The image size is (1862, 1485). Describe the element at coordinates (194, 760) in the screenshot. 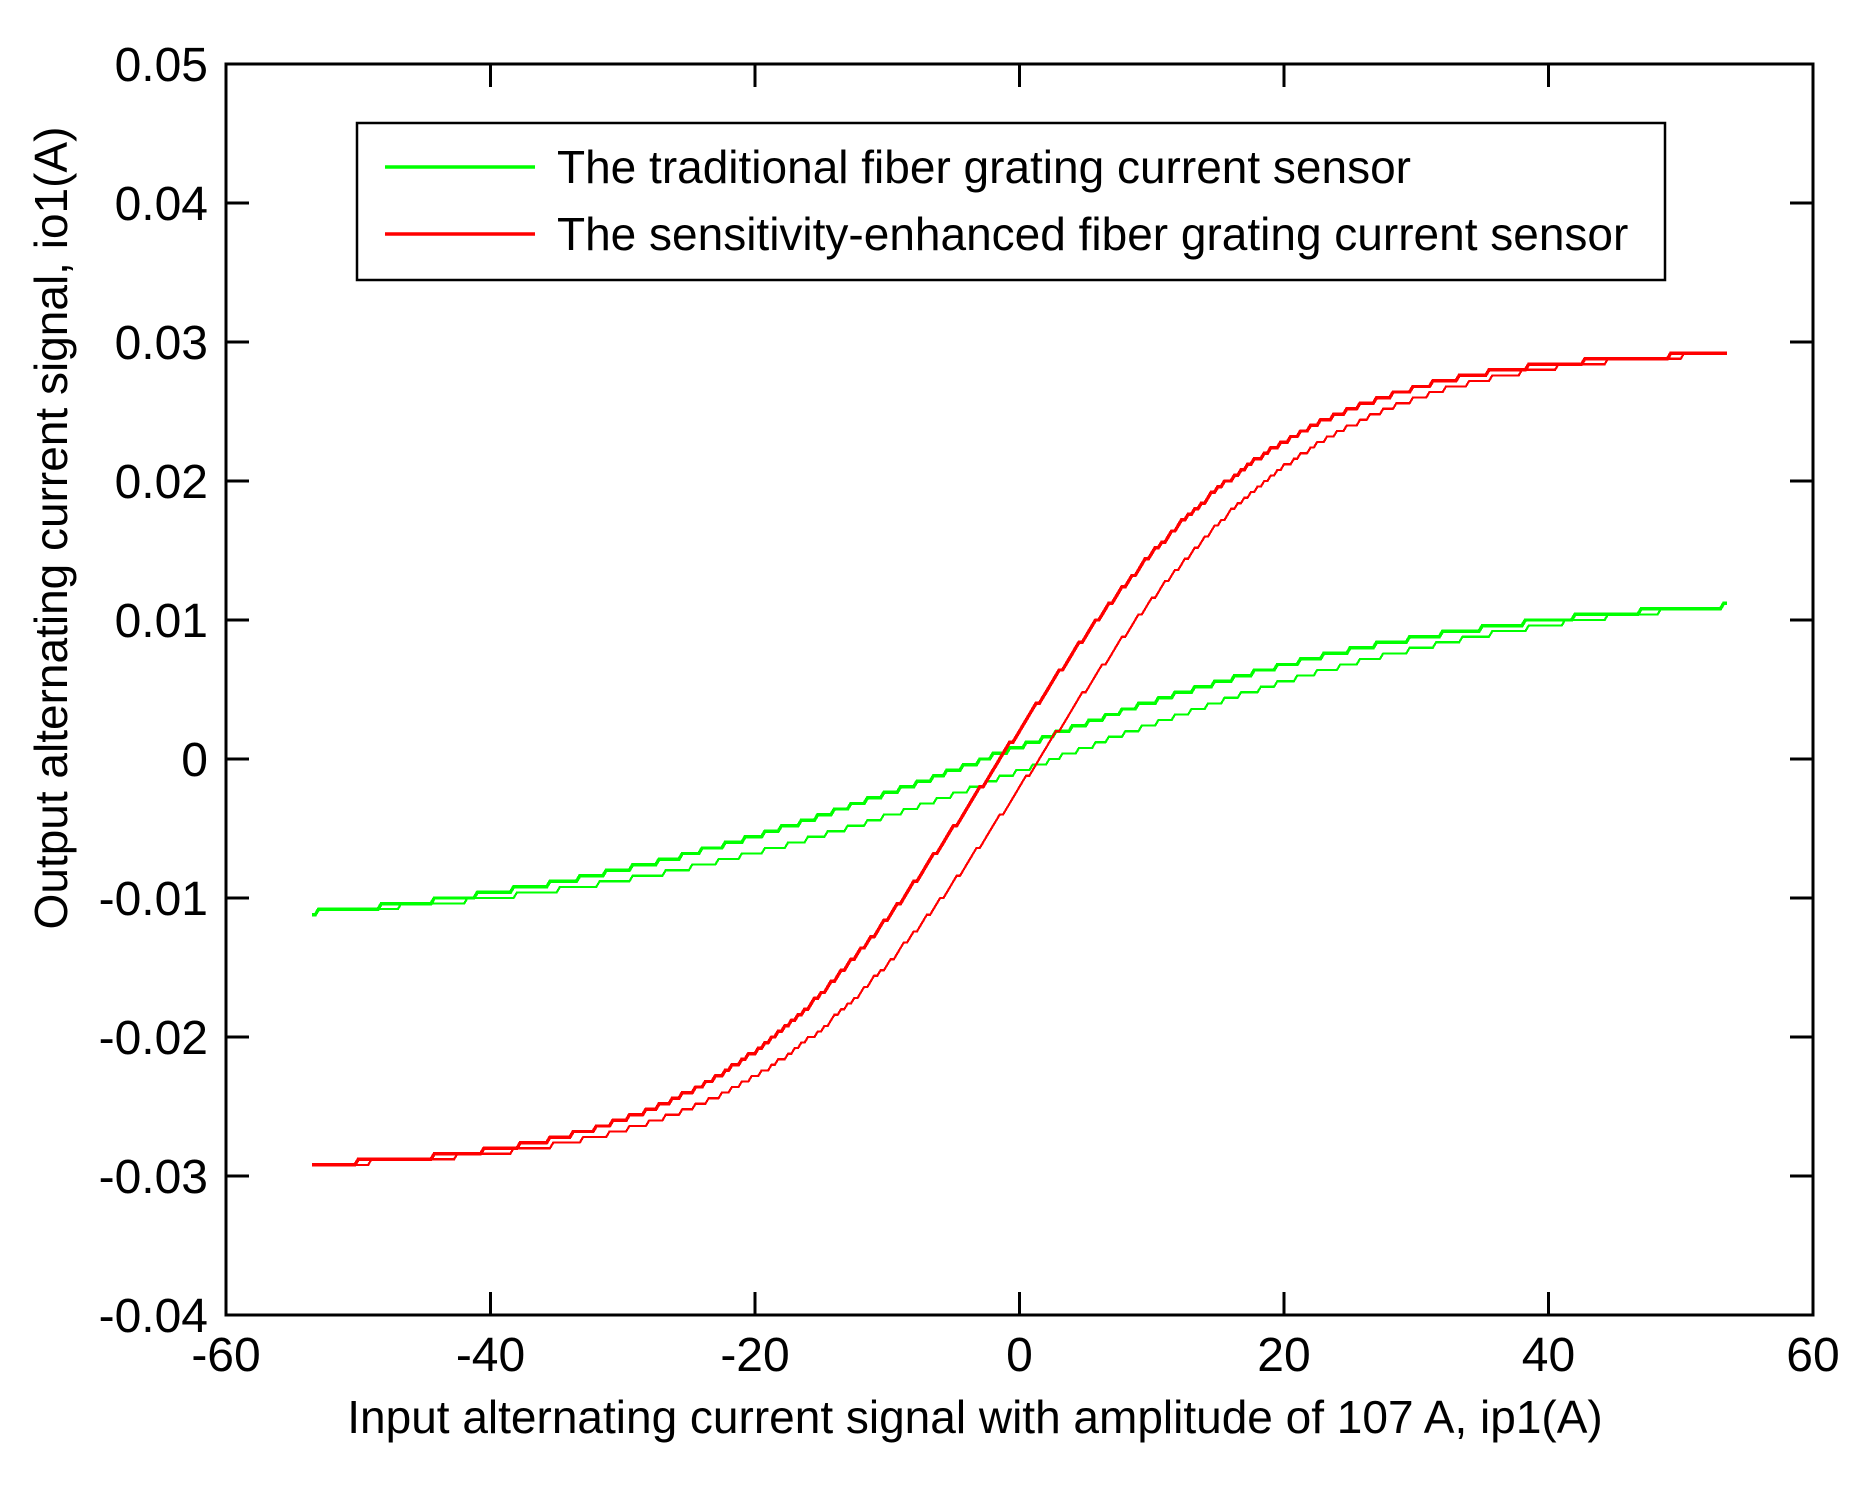

I see `y-tick-label: 0` at that location.